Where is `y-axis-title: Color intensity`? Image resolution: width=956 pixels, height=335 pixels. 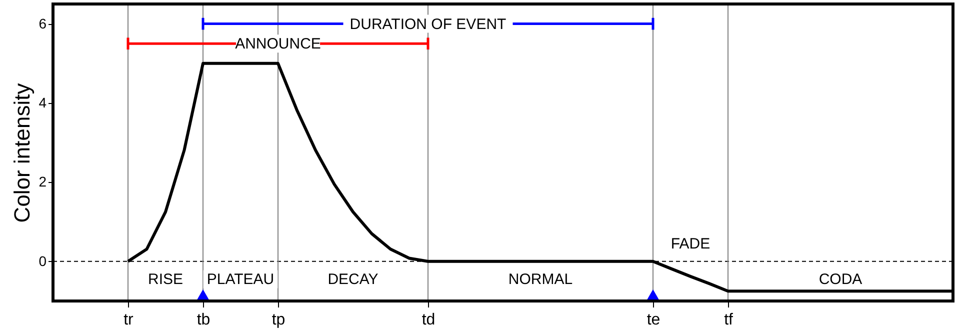
y-axis-title: Color intensity is located at coordinates (22, 153).